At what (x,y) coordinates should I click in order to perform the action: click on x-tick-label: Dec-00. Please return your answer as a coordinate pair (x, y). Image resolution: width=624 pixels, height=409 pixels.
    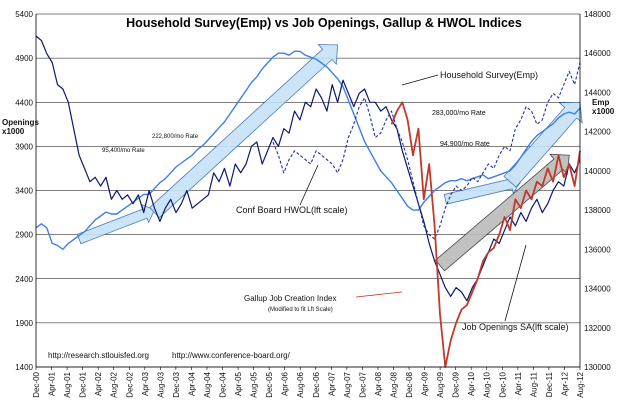
    Looking at the image, I should click on (36, 384).